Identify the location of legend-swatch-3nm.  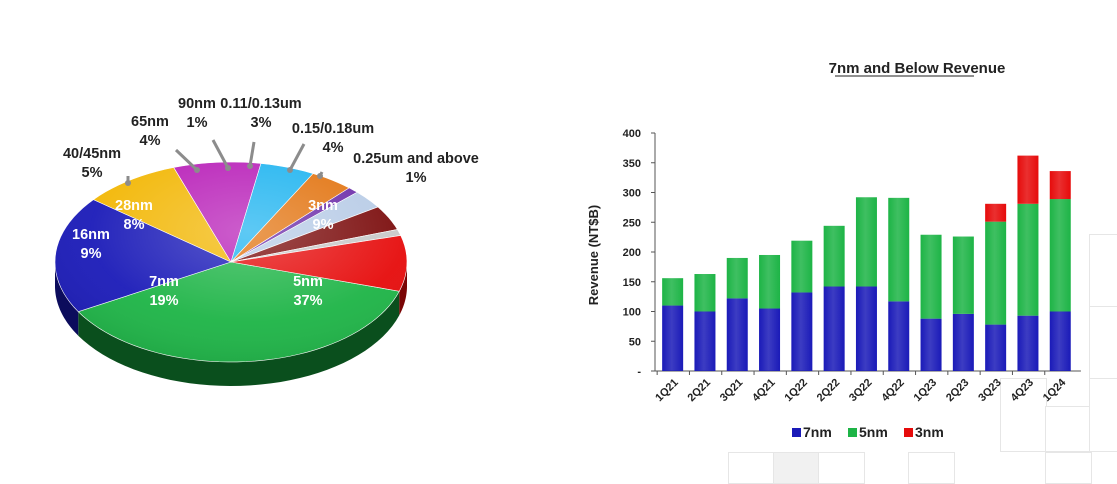
(908, 432).